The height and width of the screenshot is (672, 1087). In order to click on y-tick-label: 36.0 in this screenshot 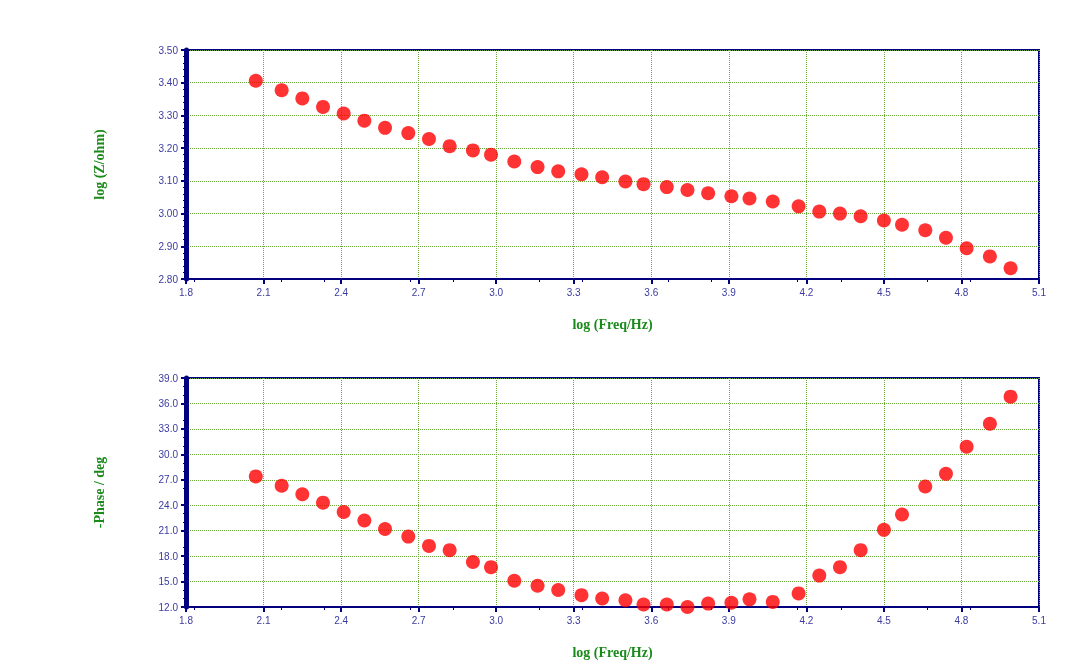, I will do `click(168, 403)`.